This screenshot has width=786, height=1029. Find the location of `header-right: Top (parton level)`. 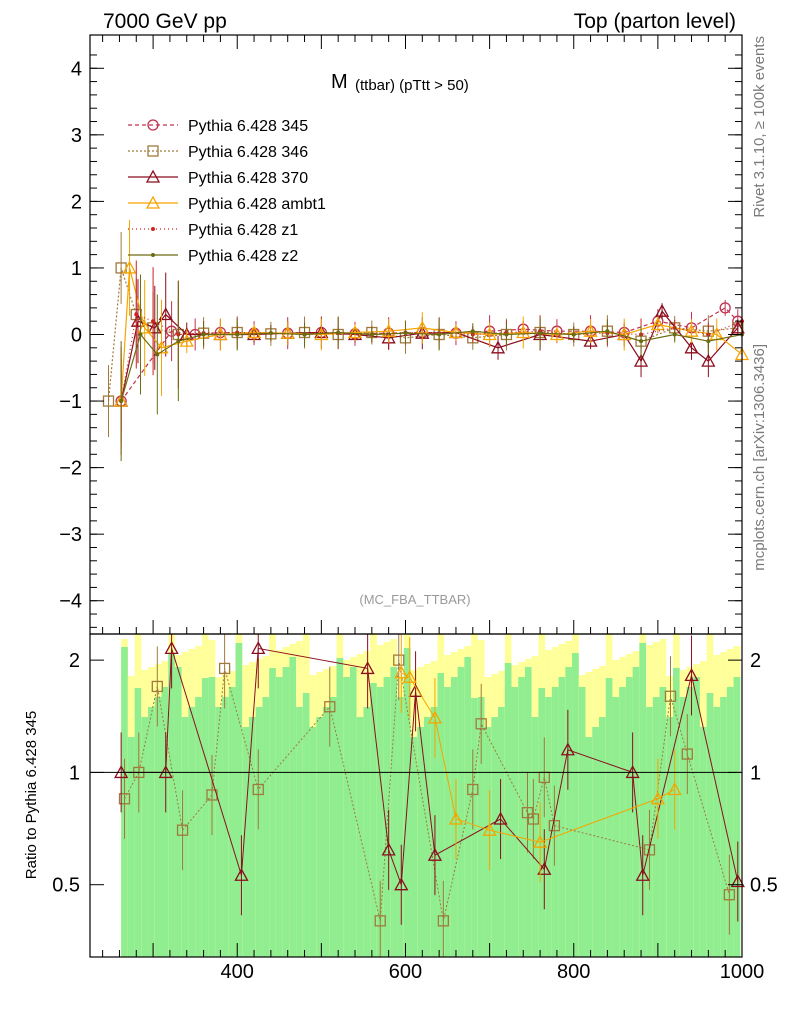

header-right: Top (parton level) is located at coordinates (655, 21).